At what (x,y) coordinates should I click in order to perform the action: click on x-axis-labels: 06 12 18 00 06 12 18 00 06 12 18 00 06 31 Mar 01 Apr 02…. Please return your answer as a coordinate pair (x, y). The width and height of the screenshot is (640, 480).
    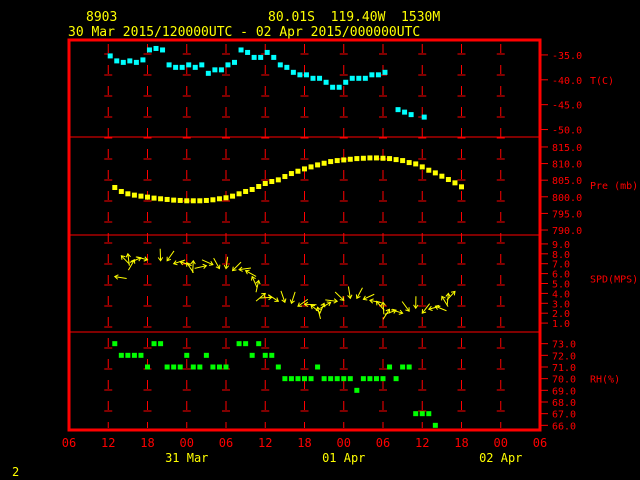
    Looking at the image, I should click on (304, 450).